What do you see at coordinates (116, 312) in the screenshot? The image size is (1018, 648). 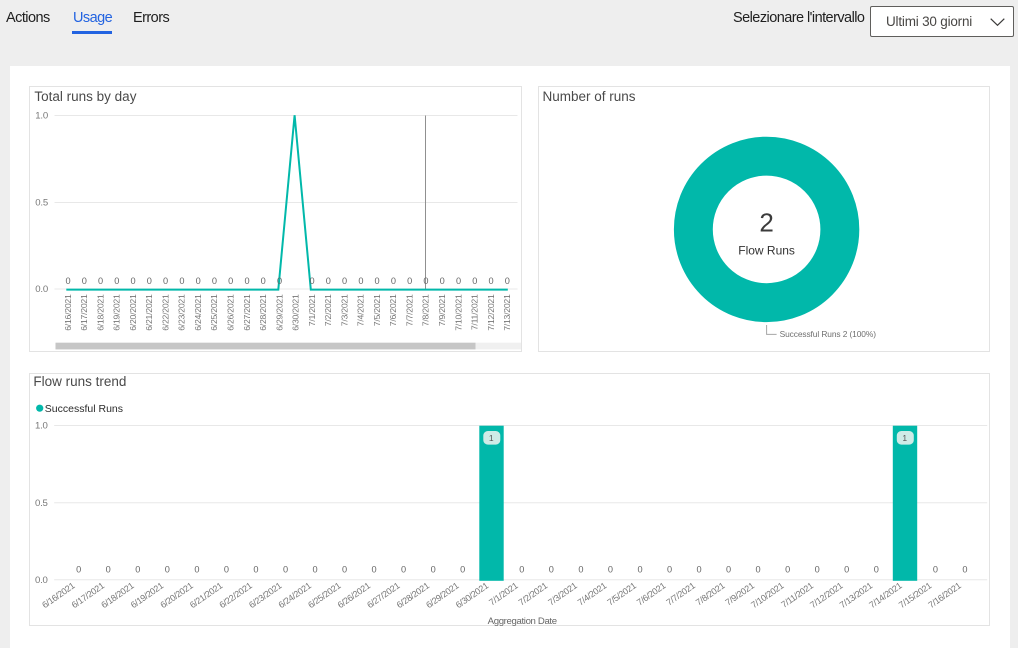 I see `svg-text: 6/19/2021` at bounding box center [116, 312].